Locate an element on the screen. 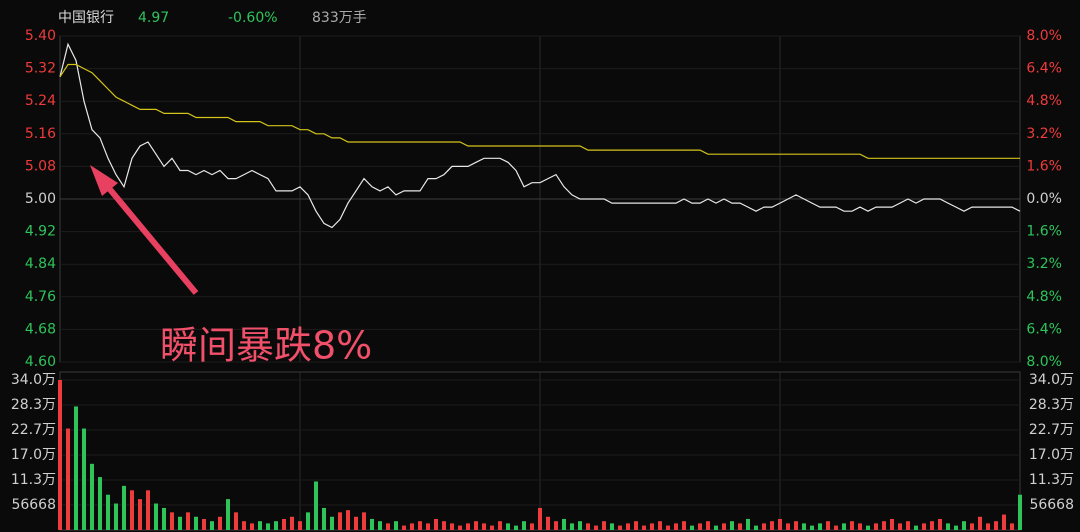  y-tick-label: 4.84 is located at coordinates (40, 264).